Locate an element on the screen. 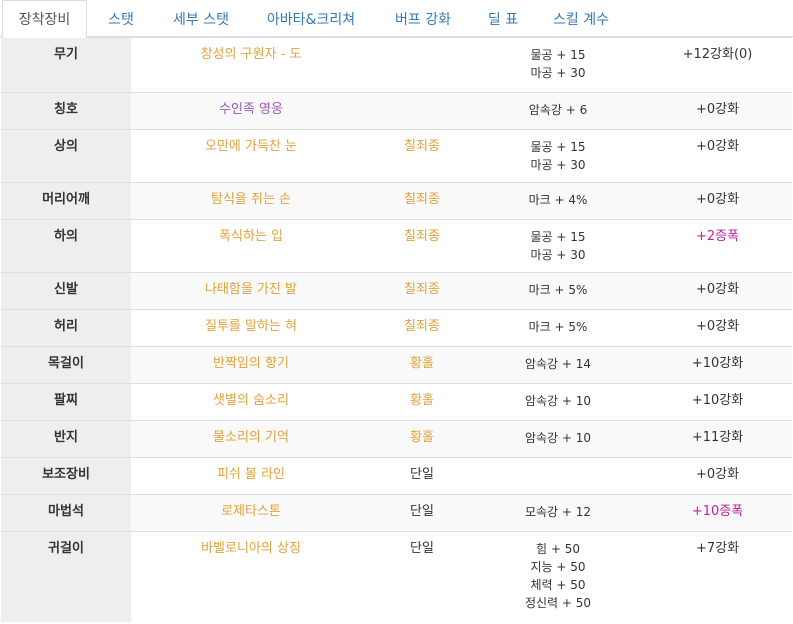 The height and width of the screenshot is (624, 793). tab-avatar-creature: 아바타&크리쳐 is located at coordinates (311, 19).